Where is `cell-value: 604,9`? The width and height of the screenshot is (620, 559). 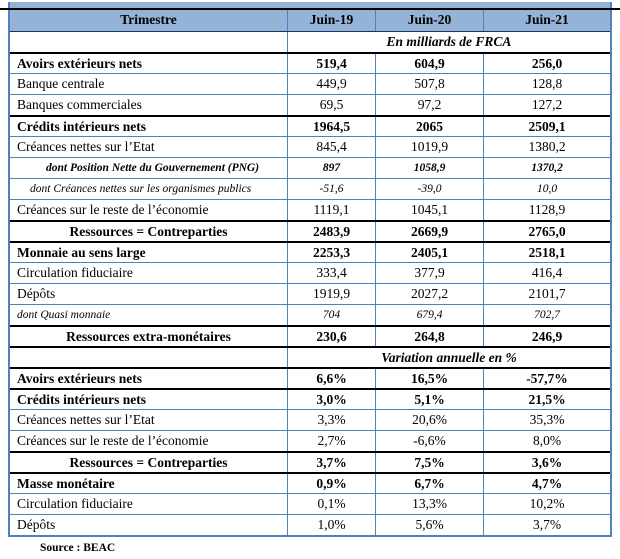 cell-value: 604,9 is located at coordinates (429, 63).